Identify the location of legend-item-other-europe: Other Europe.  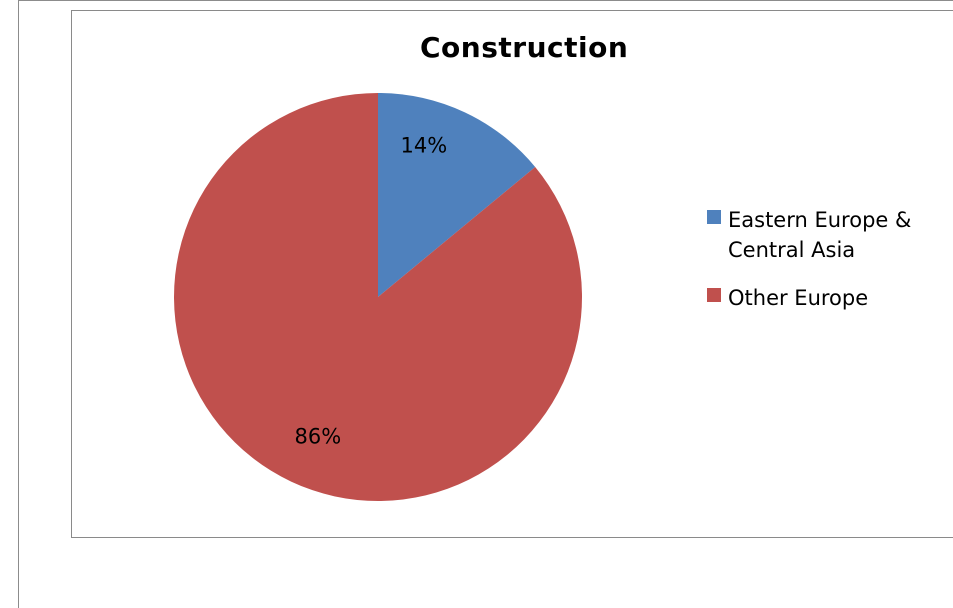
(827, 298).